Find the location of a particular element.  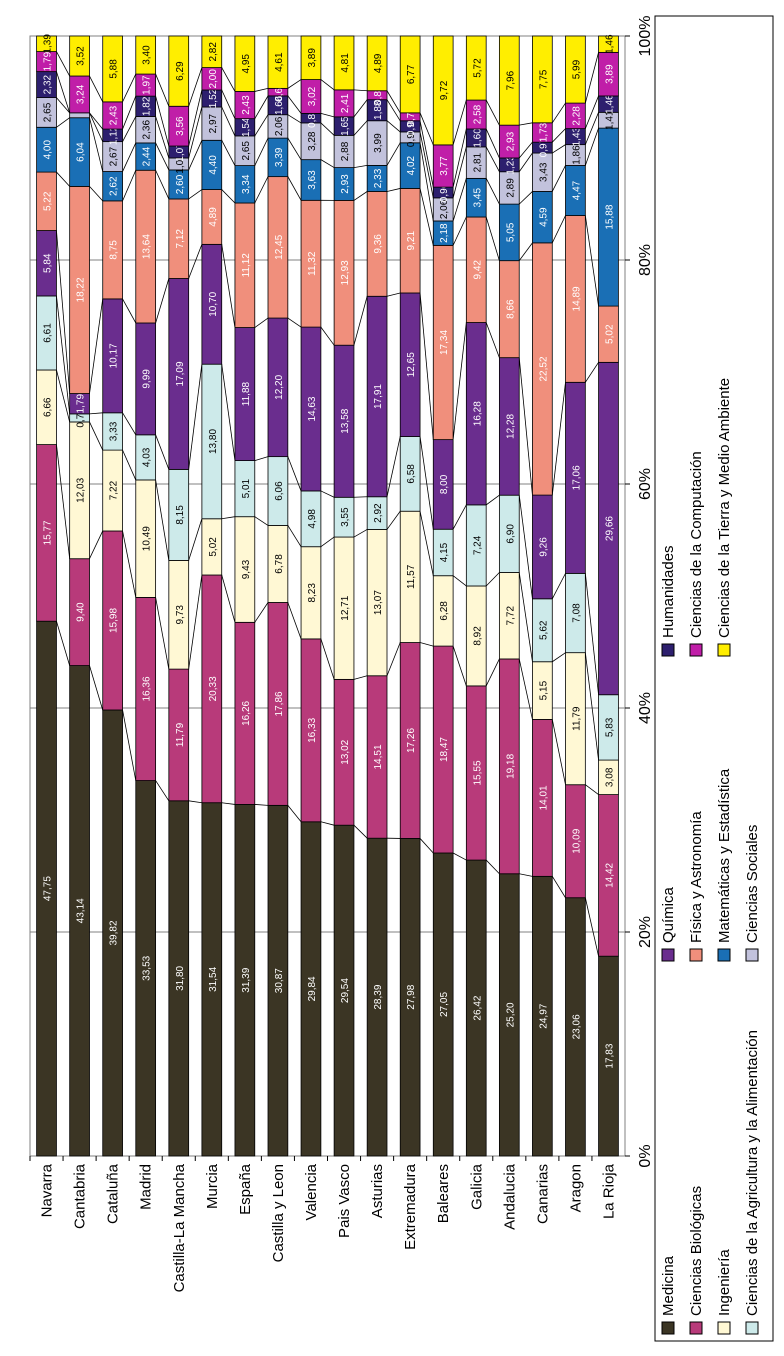

data-label: 23,06 is located at coordinates (576, 1026).